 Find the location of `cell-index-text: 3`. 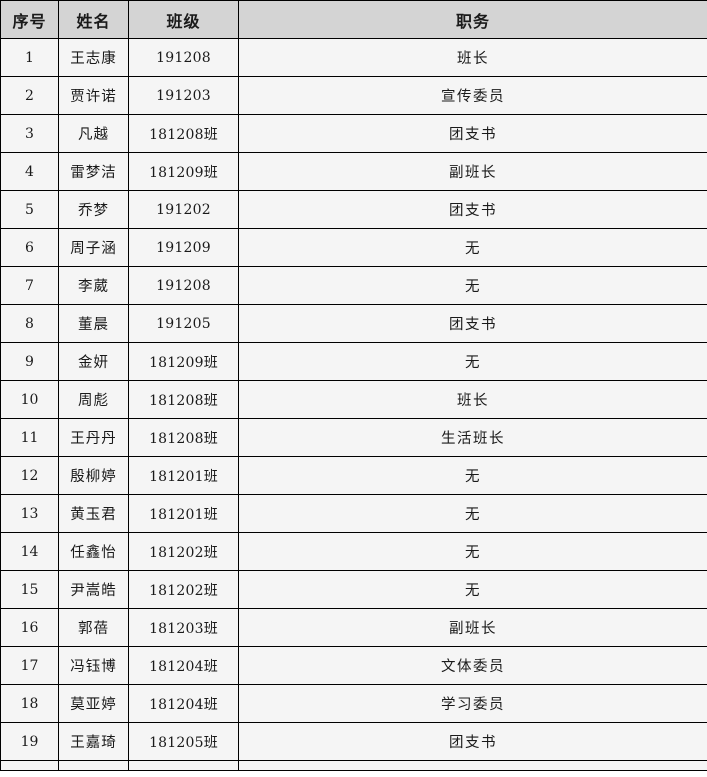

cell-index-text: 3 is located at coordinates (29, 133).